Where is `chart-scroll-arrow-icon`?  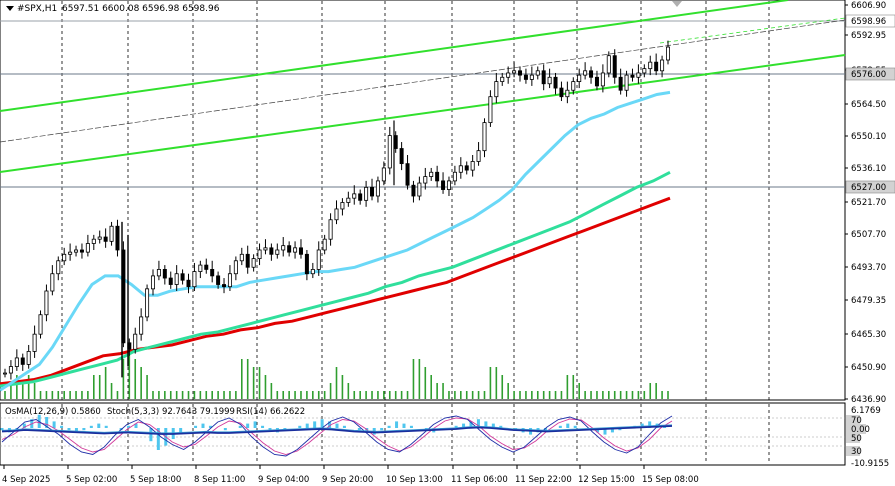 chart-scroll-arrow-icon is located at coordinates (677, 4).